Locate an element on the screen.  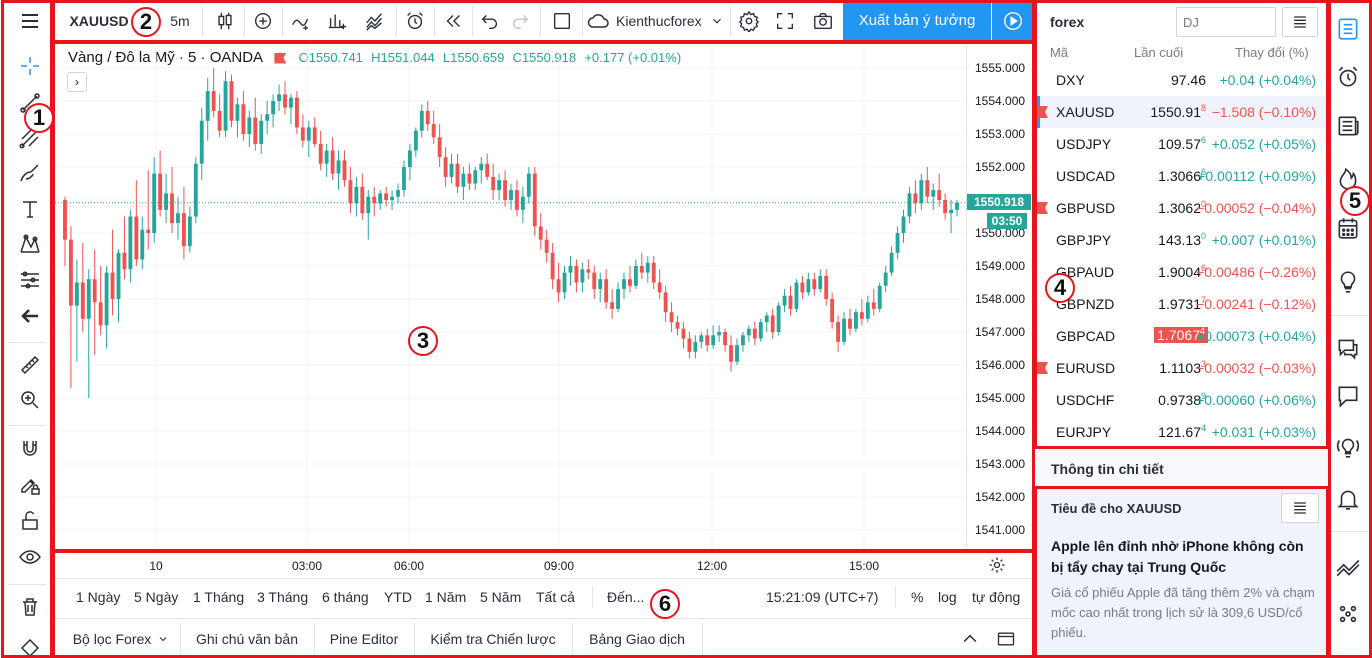
news-icon is located at coordinates (1348, 126).